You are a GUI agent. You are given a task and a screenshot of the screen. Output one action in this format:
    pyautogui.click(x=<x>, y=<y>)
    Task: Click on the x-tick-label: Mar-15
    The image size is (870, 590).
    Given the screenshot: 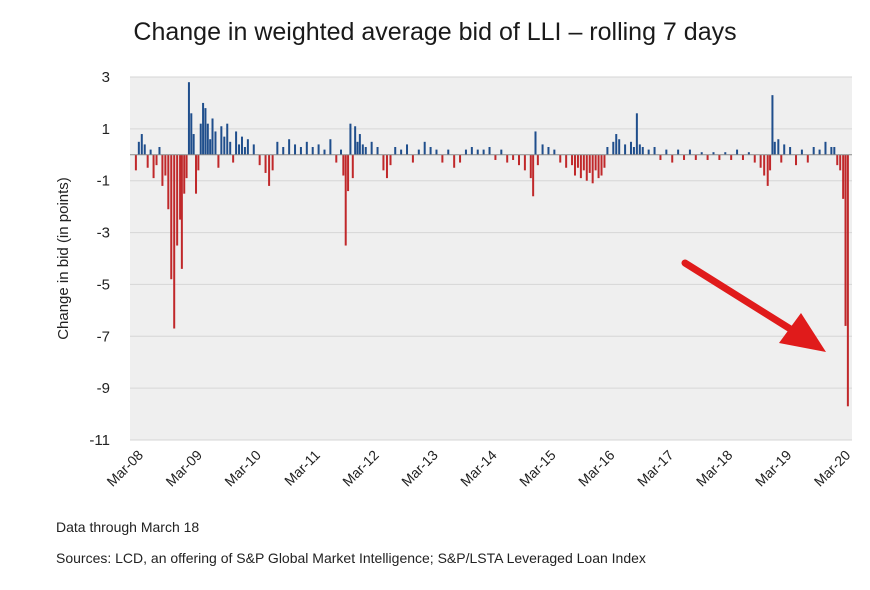 What is the action you would take?
    pyautogui.click(x=537, y=468)
    